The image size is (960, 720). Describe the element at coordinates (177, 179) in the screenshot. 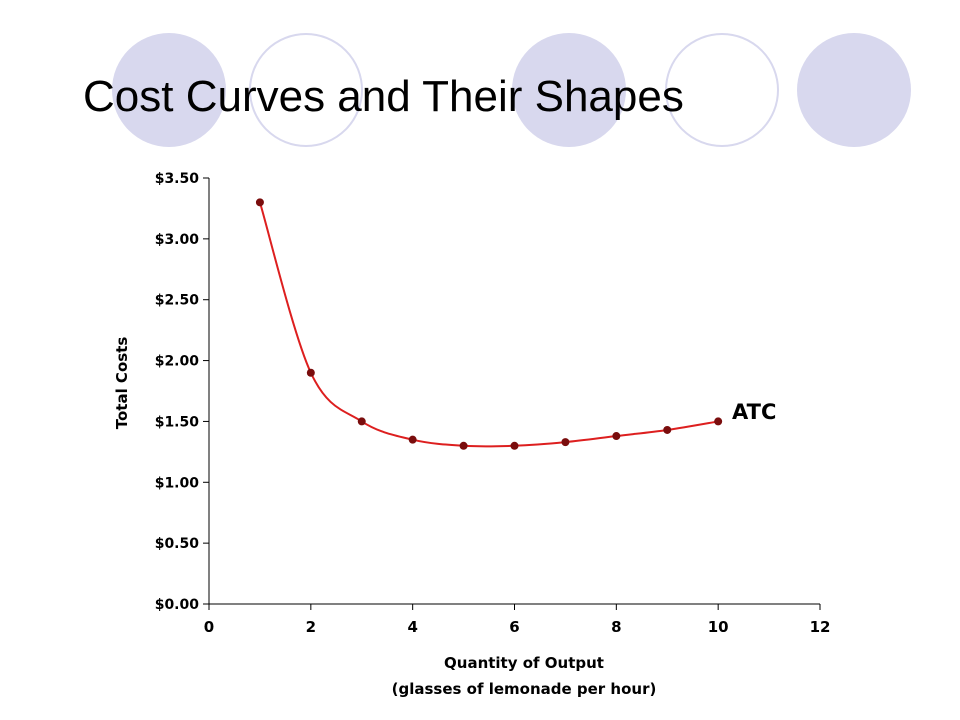

I see `y-tick-label: $3.50` at that location.